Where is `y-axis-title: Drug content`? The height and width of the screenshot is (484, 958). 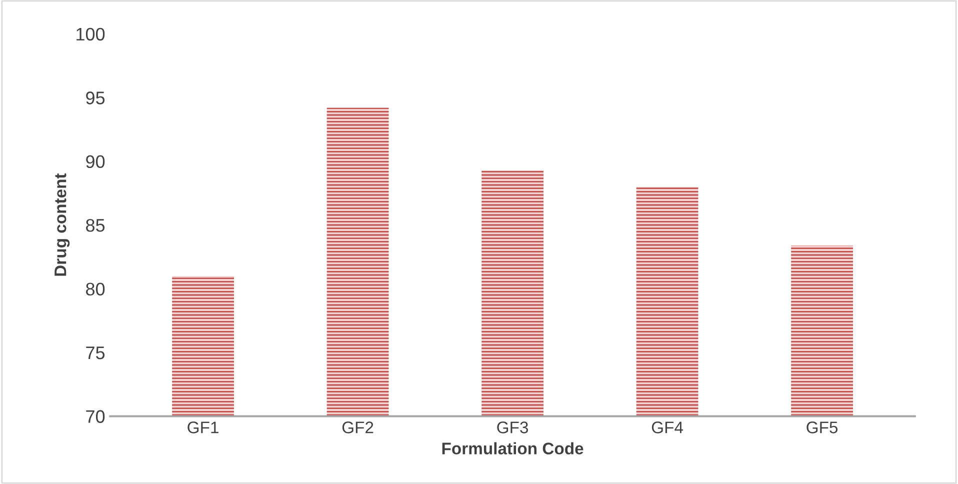
y-axis-title: Drug content is located at coordinates (62, 224).